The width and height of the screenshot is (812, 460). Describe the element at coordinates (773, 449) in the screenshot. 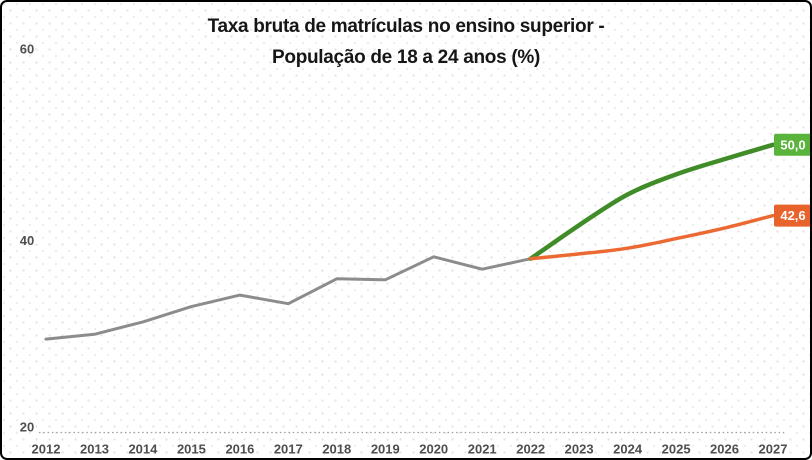

I see `x-tick-label: 2027` at that location.